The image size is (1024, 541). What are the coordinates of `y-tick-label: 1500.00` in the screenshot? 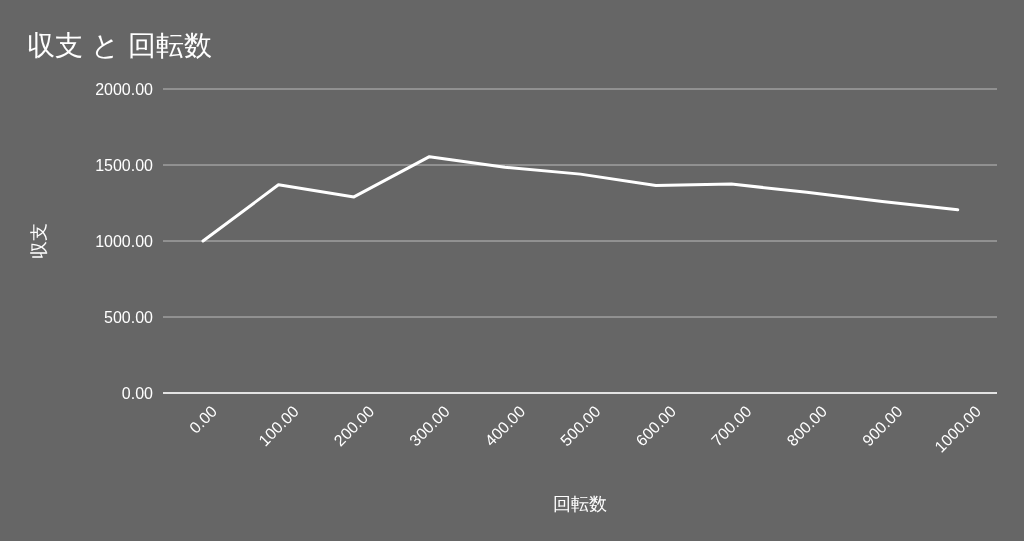 It's located at (124, 165).